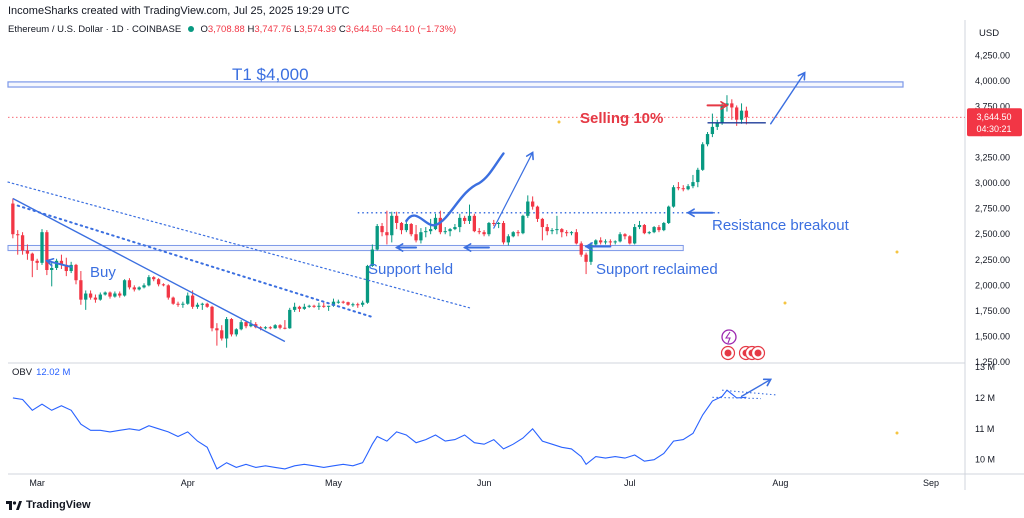 The image size is (1024, 518). I want to click on time-axis: Mar Apr May Jun Jul Aug Sep, so click(484, 483).